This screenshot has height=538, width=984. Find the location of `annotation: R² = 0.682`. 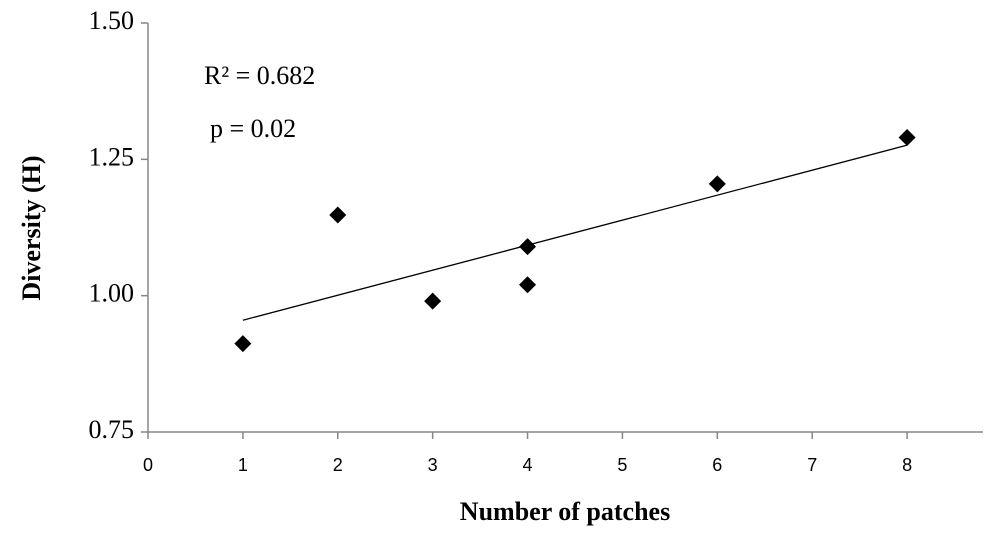

annotation: R² = 0.682 is located at coordinates (259, 75).